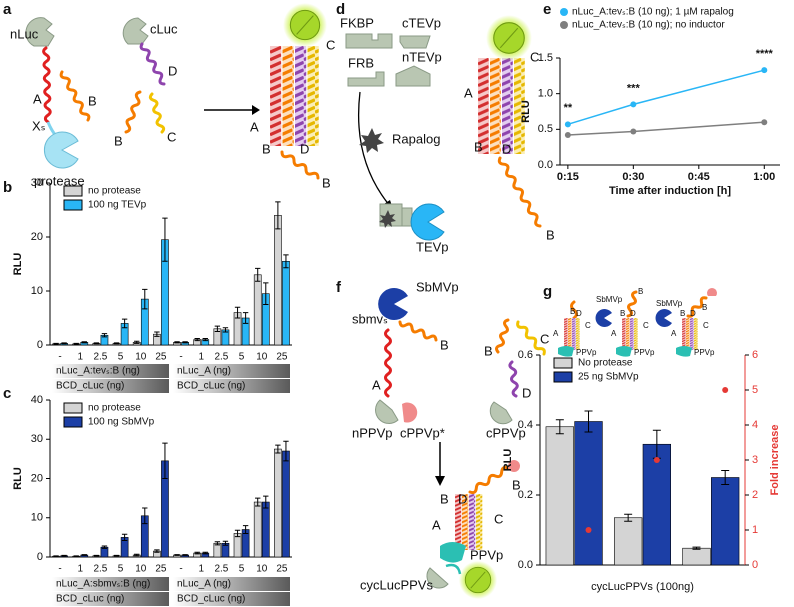 The width and height of the screenshot is (794, 607). I want to click on label: protease, so click(59, 180).